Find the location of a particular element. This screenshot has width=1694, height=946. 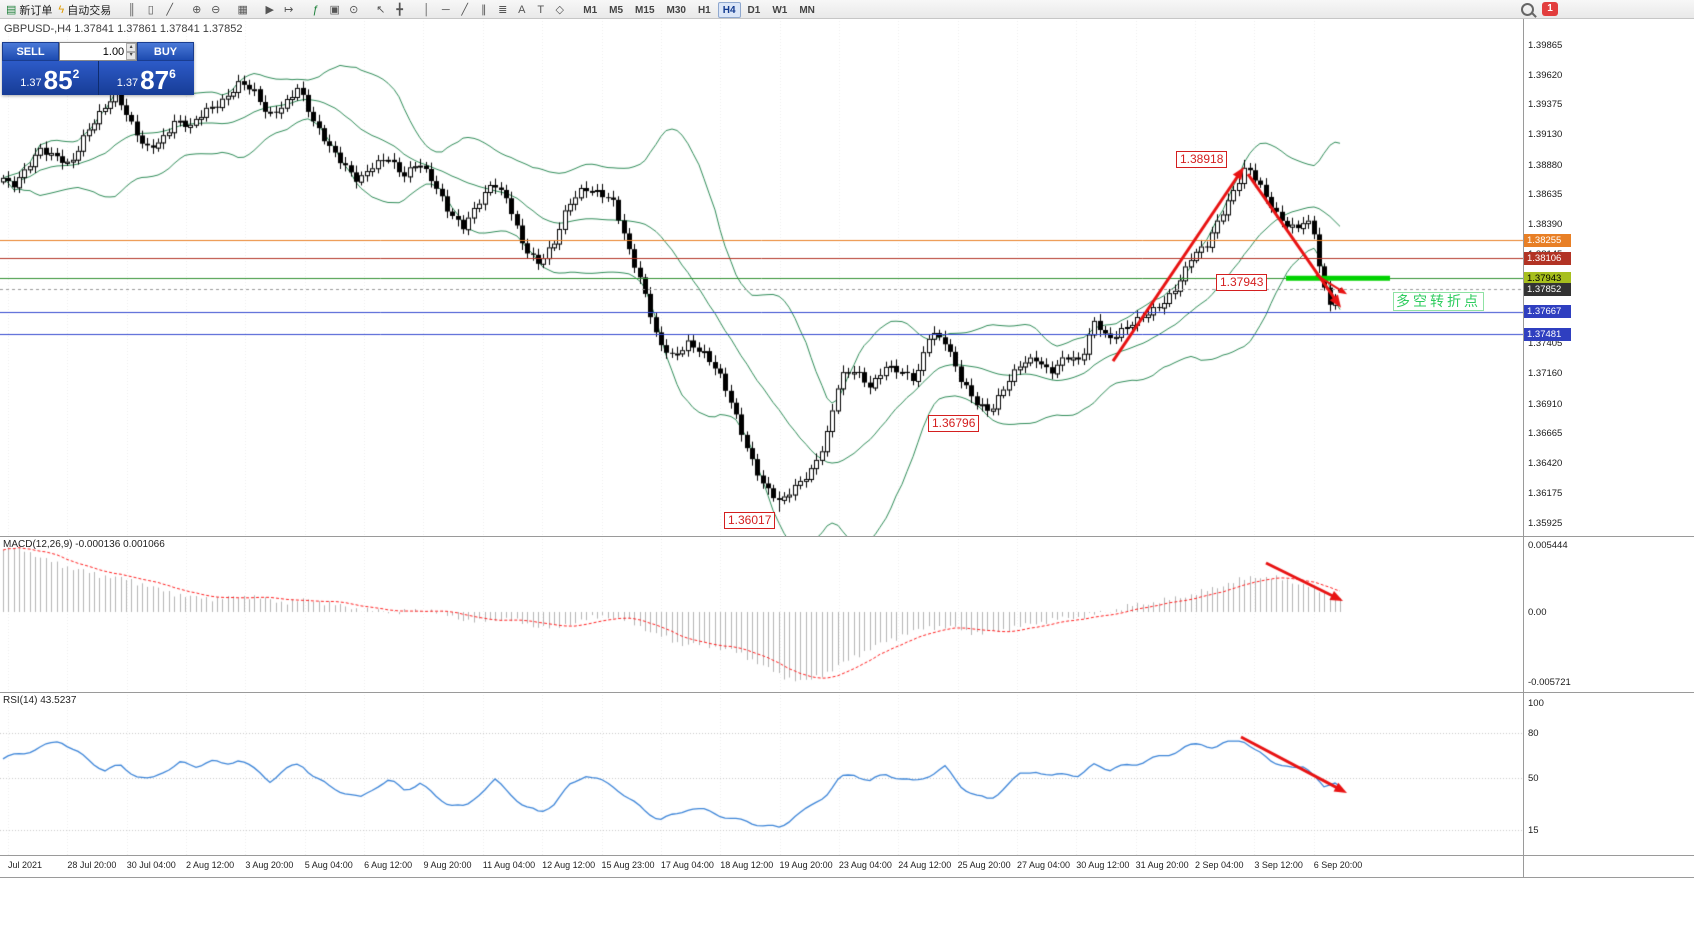

line-chart-icon: ╱ is located at coordinates (170, 9).